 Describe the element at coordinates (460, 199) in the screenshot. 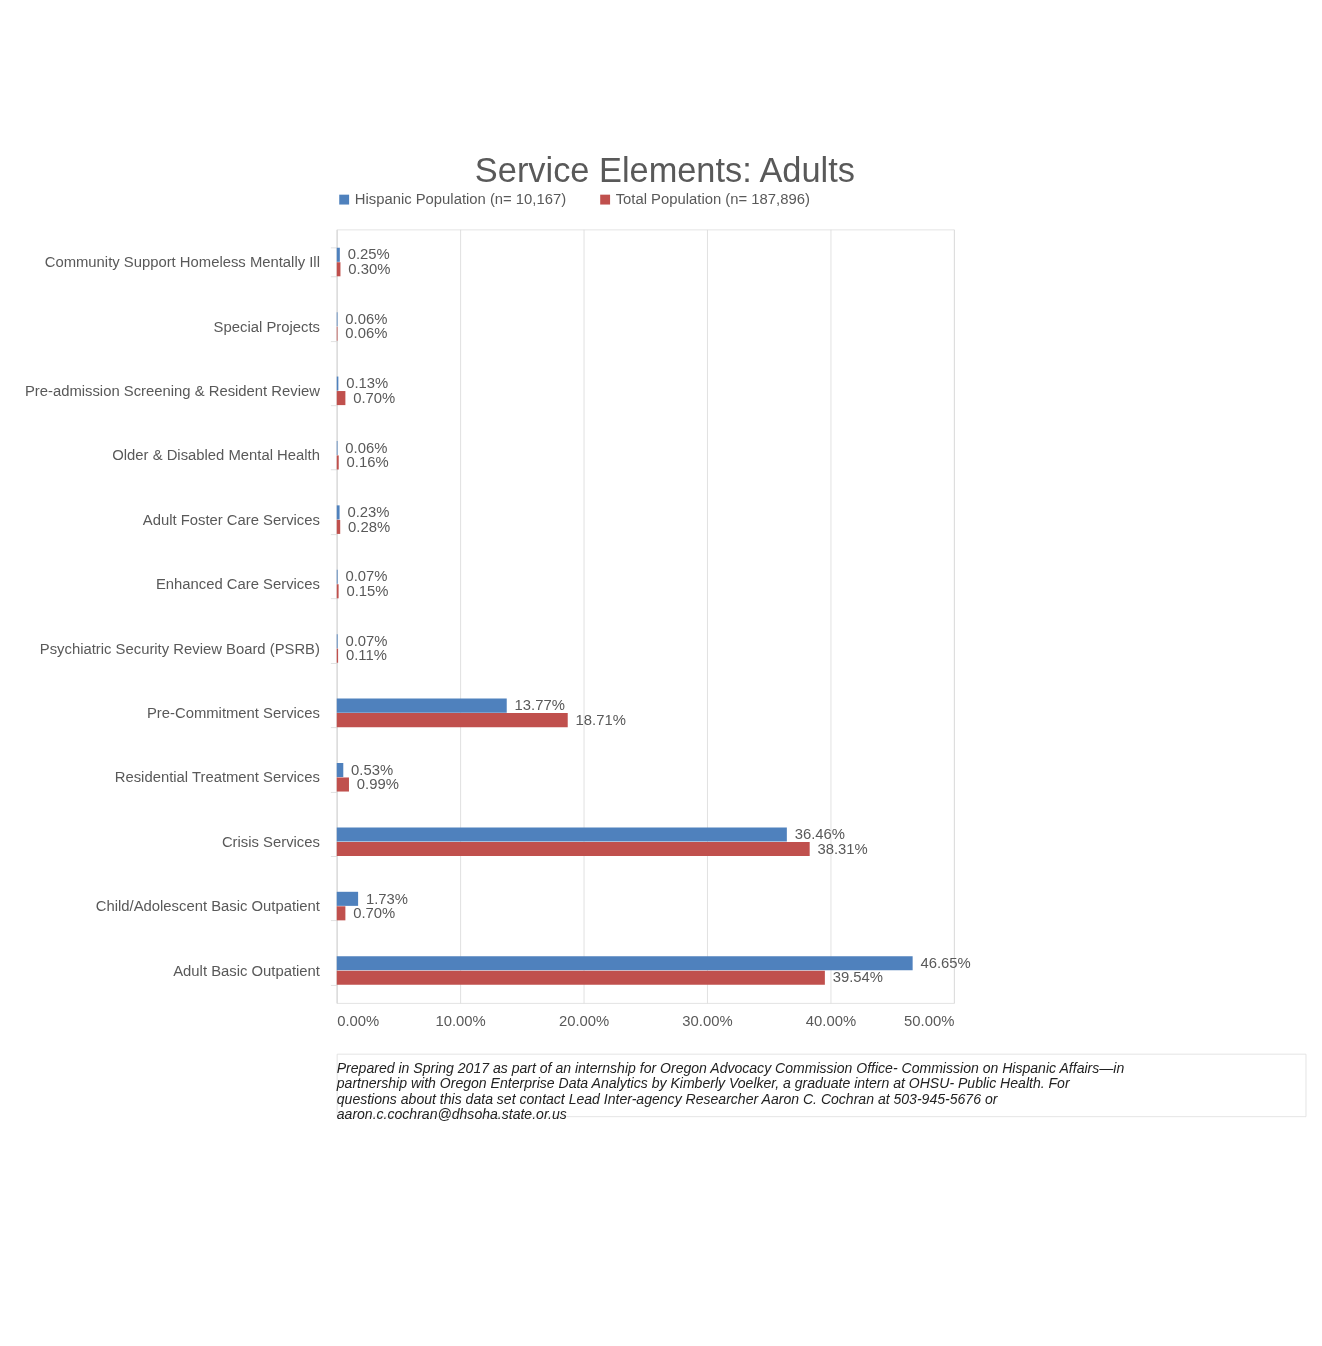

I see `legend-label: Hispanic Population (n= 10,167)` at that location.